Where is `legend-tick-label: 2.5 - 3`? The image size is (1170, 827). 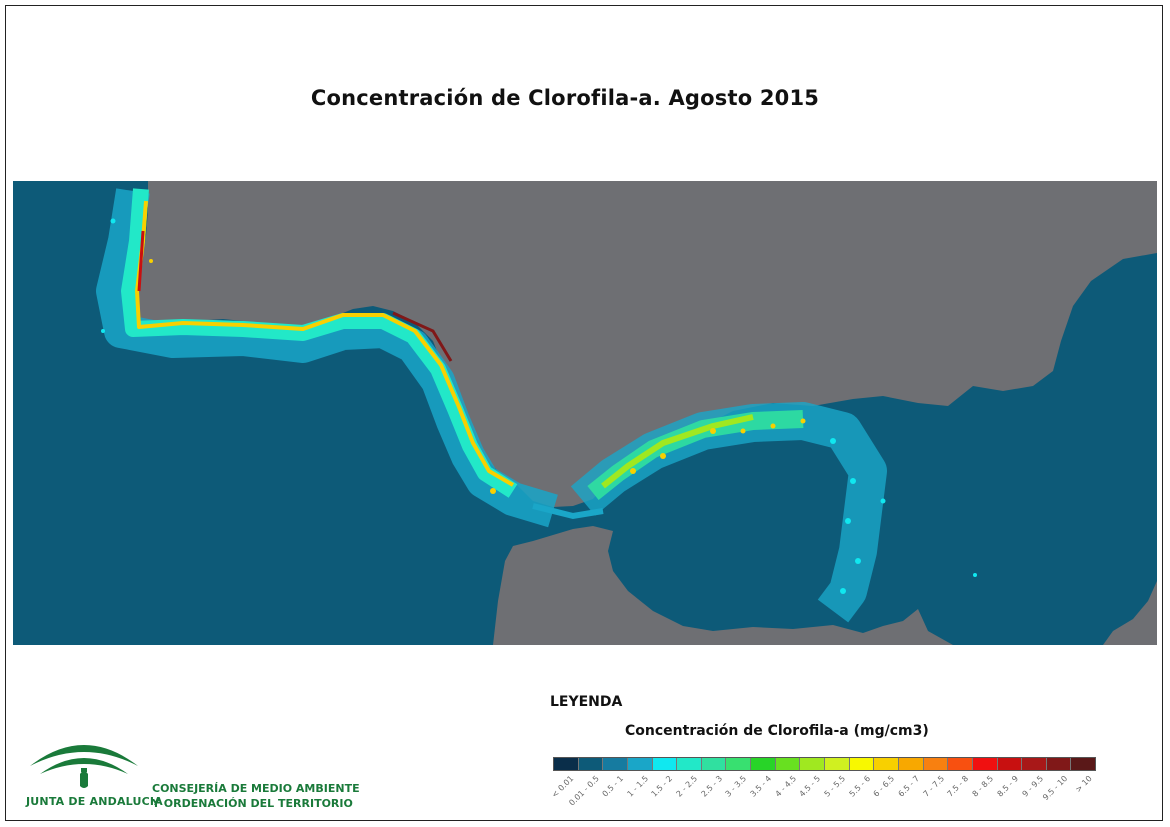 legend-tick-label: 2.5 - 3 is located at coordinates (711, 786).